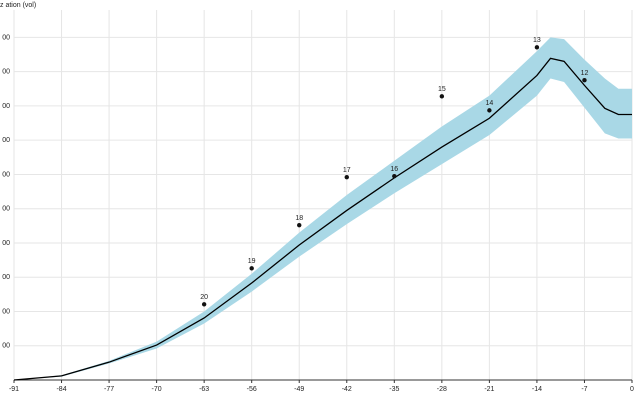 The image size is (640, 400). I want to click on chart-title: z ation (vol), so click(18, 5).